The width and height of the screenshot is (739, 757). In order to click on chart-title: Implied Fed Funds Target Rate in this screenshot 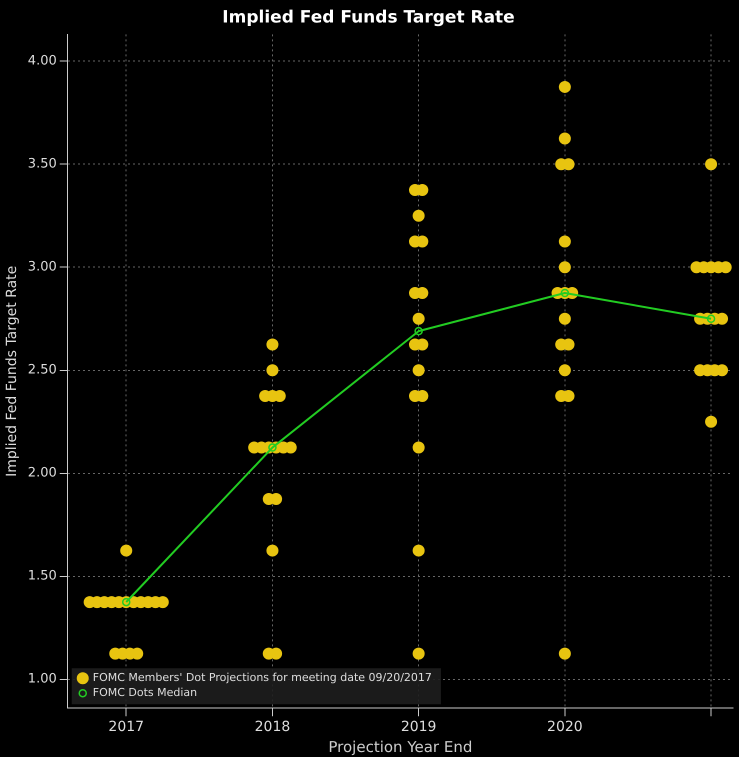, I will do `click(368, 18)`.